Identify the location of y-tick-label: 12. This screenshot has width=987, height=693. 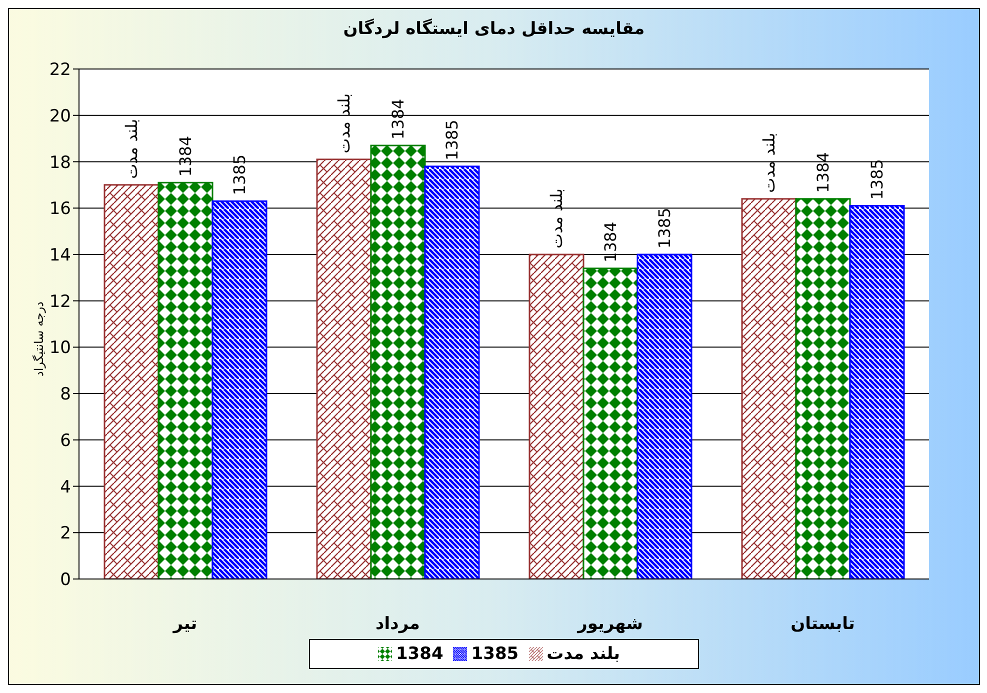
(60, 302).